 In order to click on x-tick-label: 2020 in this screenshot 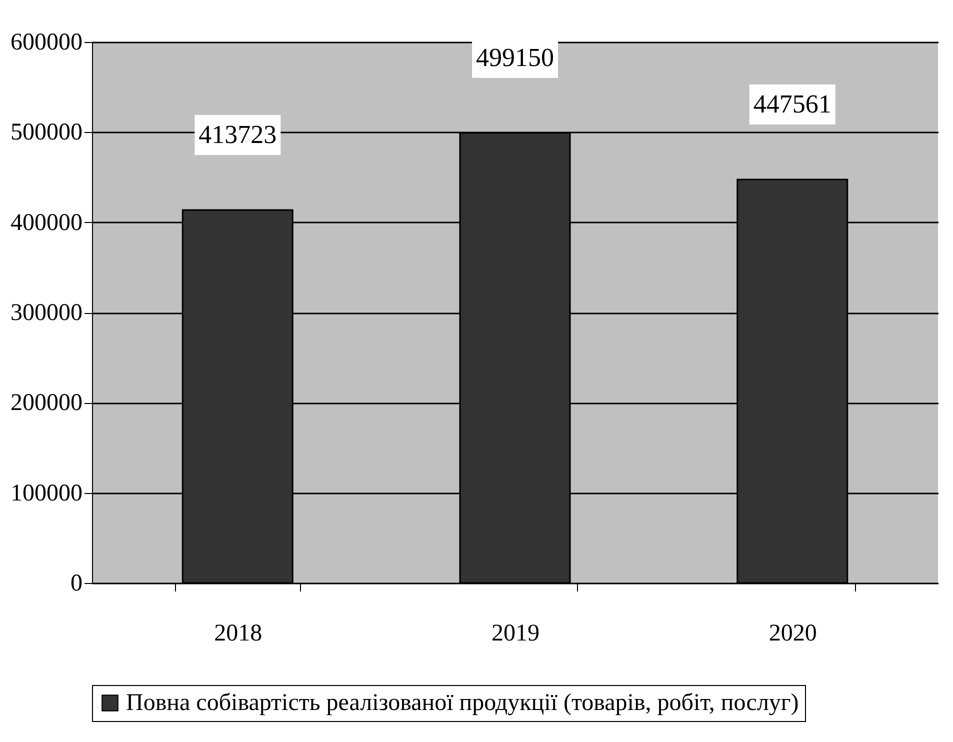, I will do `click(792, 633)`.